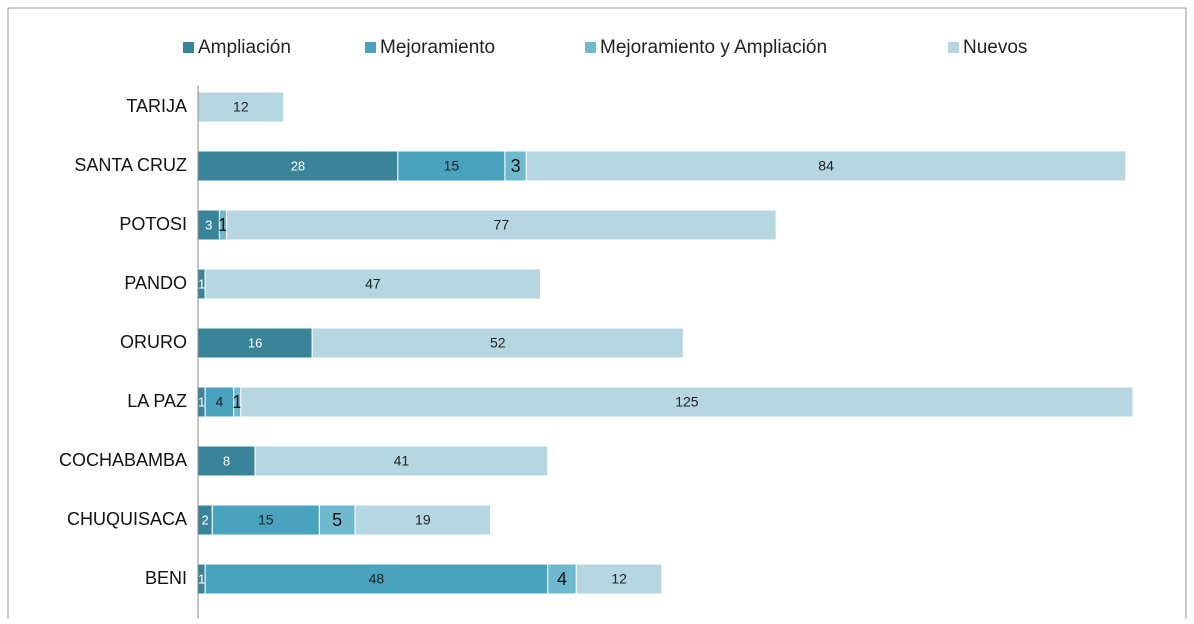  Describe the element at coordinates (157, 401) in the screenshot. I see `category-label: LA PAZ` at that location.